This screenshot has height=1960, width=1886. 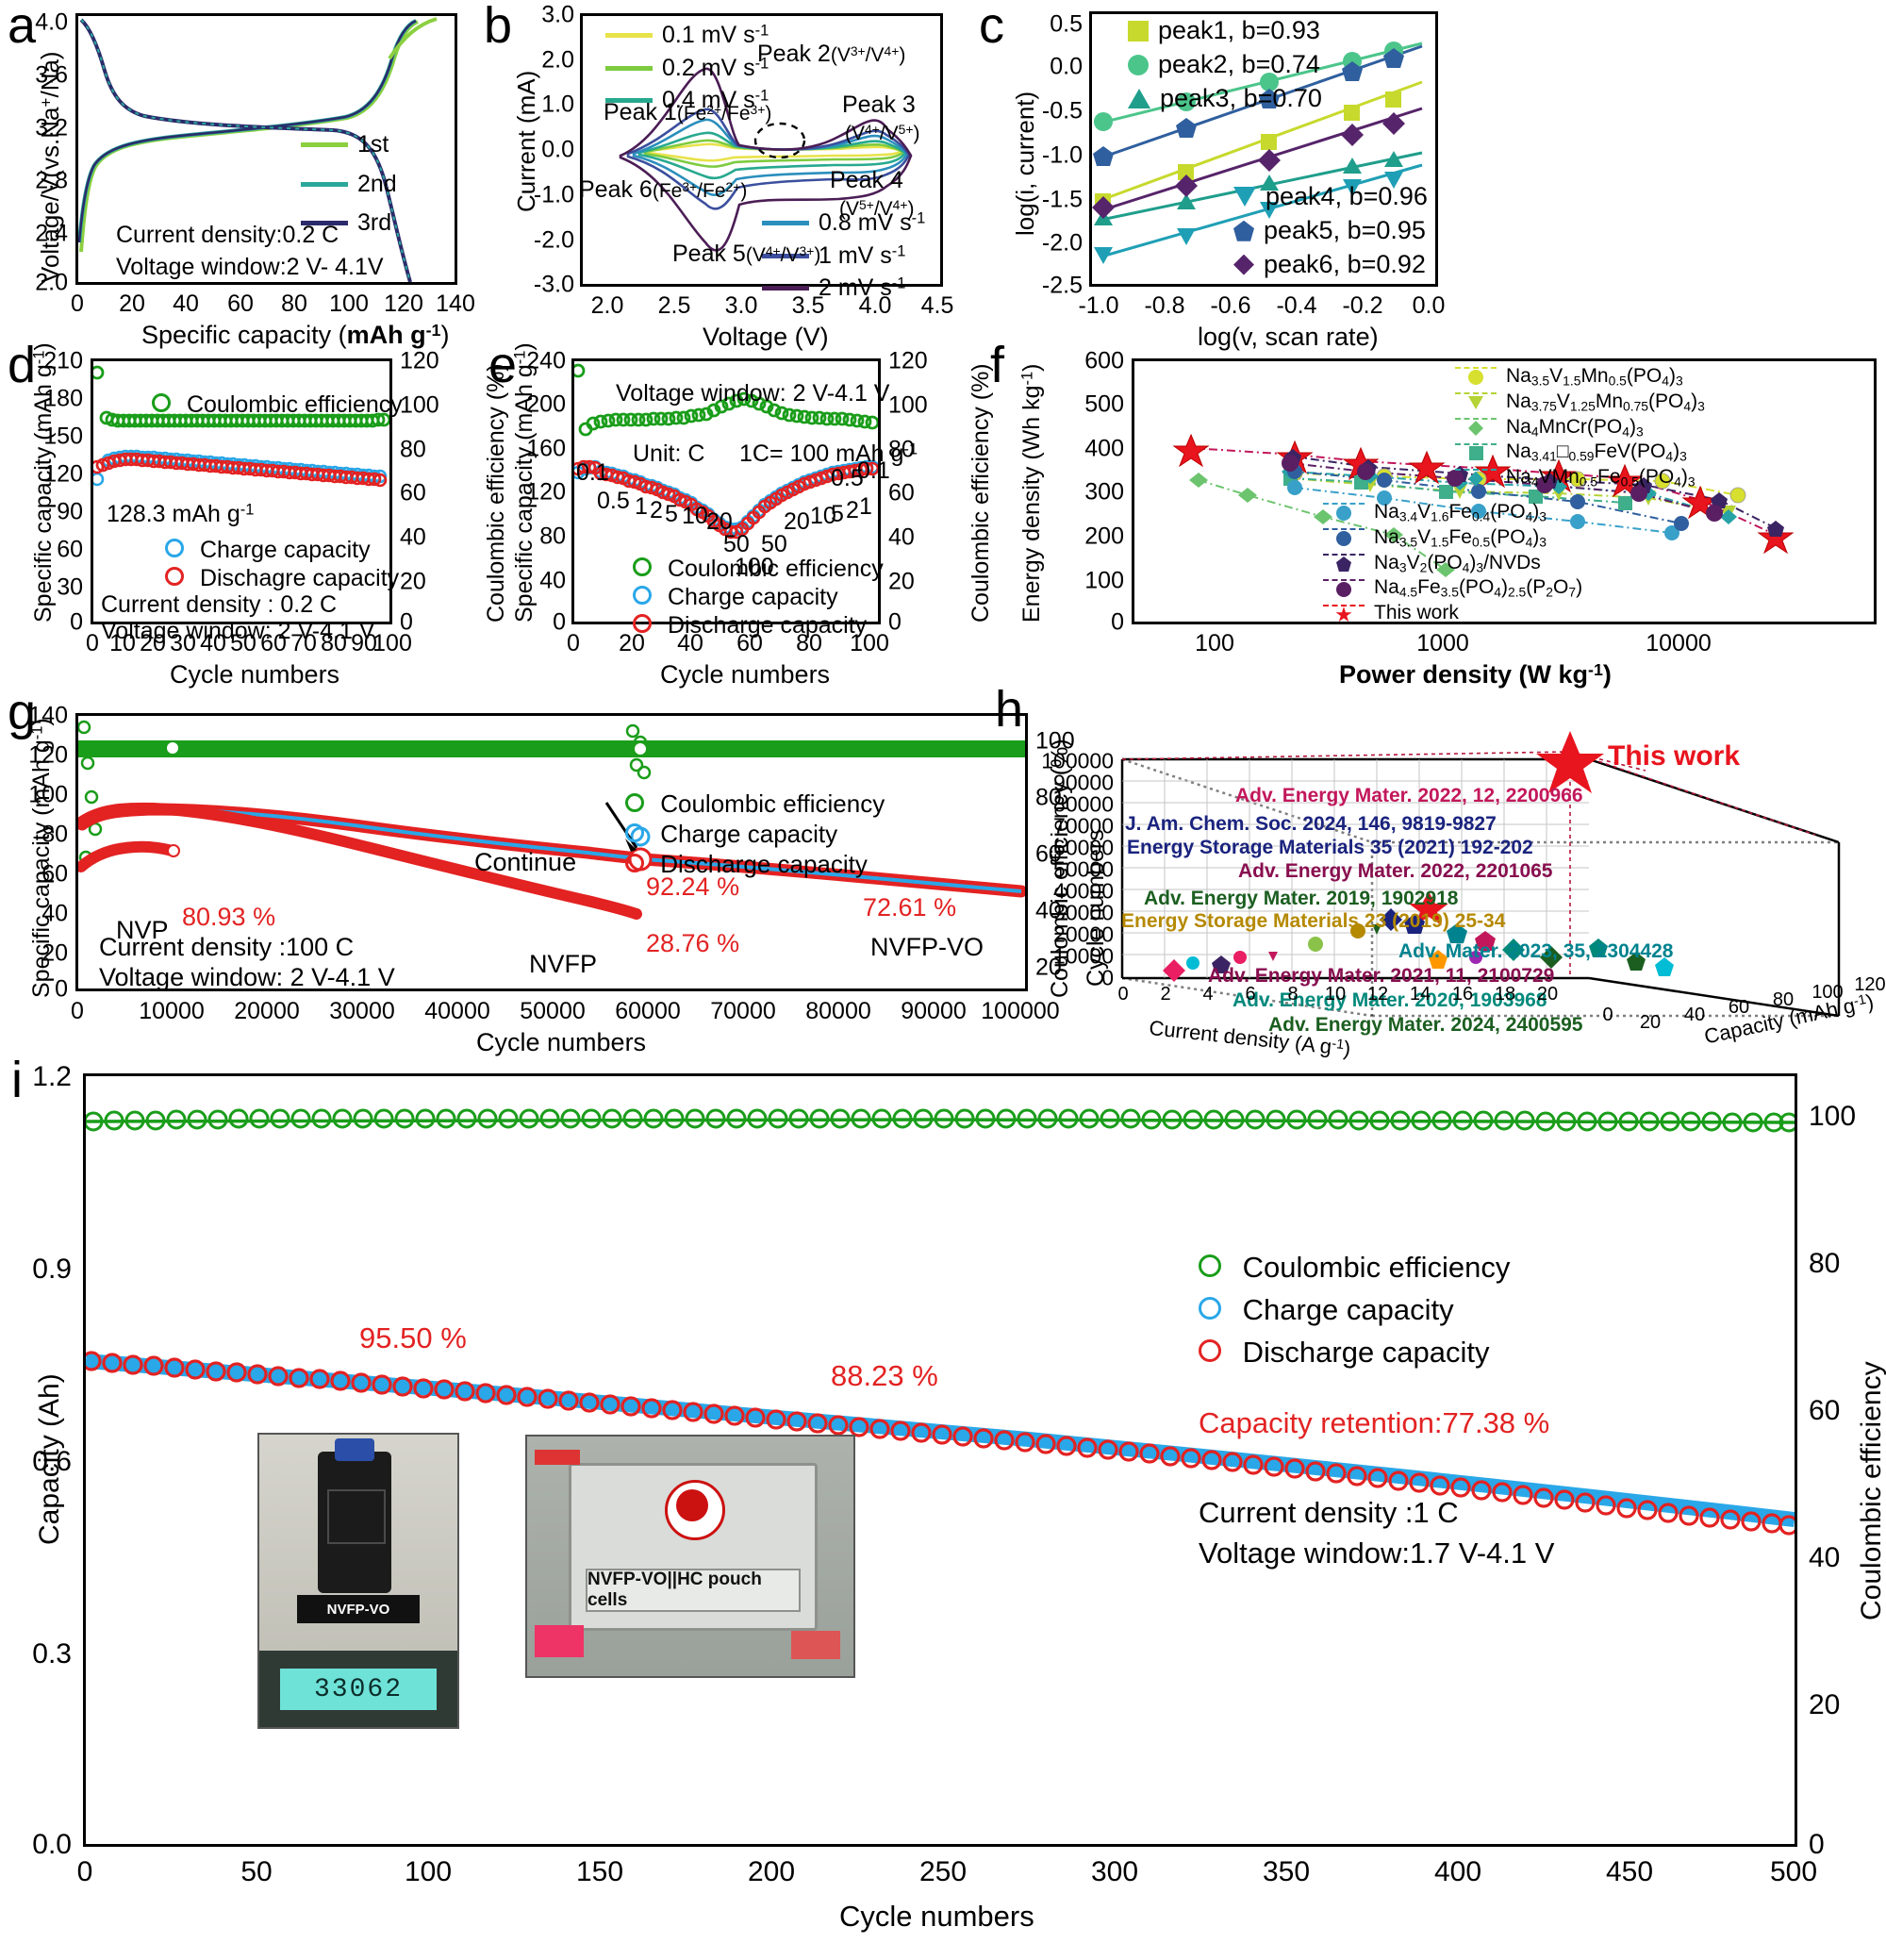 What do you see at coordinates (1257, 153) in the screenshot?
I see `panel-c-series` at bounding box center [1257, 153].